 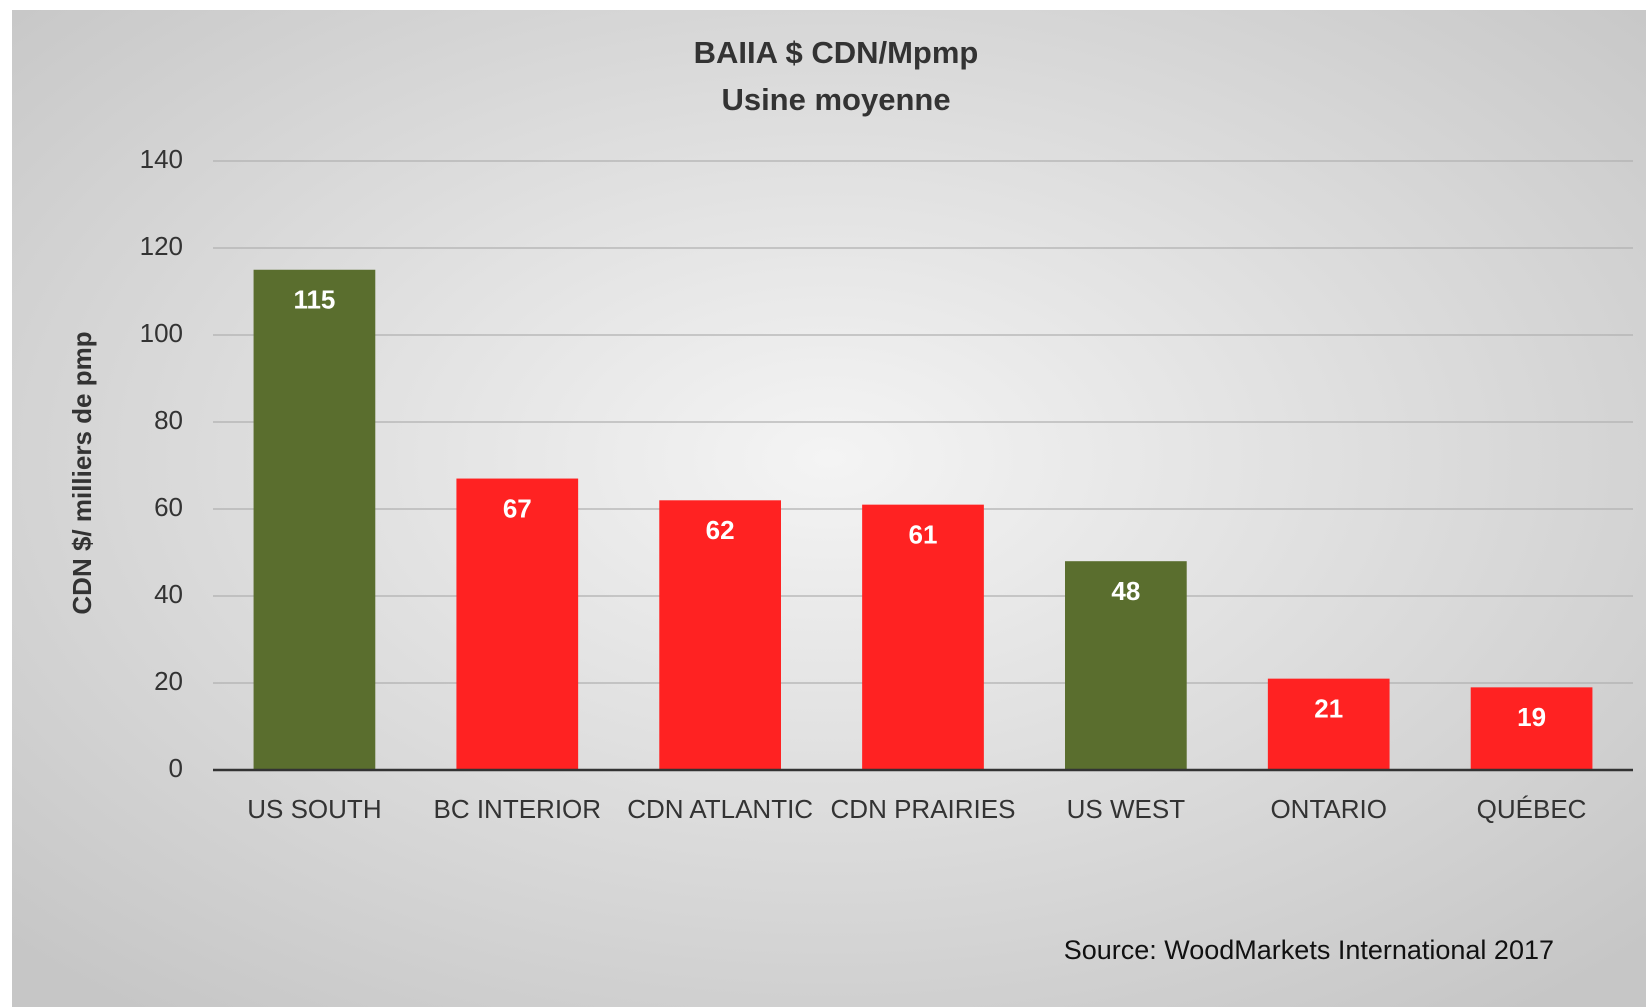 I want to click on y-axis-label: CDN $/ milliers de pmp, so click(x=82, y=472).